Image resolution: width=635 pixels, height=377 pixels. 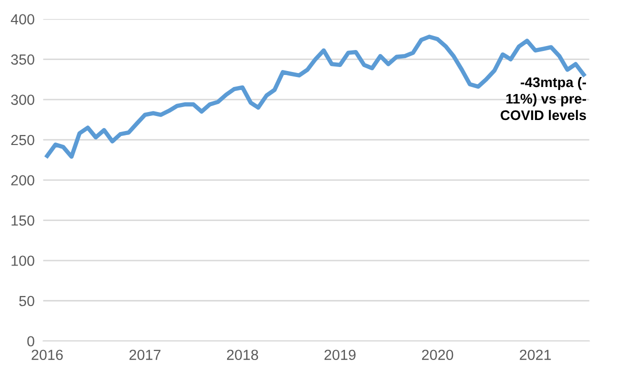 I want to click on y-tick-label: 0, so click(x=30, y=341).